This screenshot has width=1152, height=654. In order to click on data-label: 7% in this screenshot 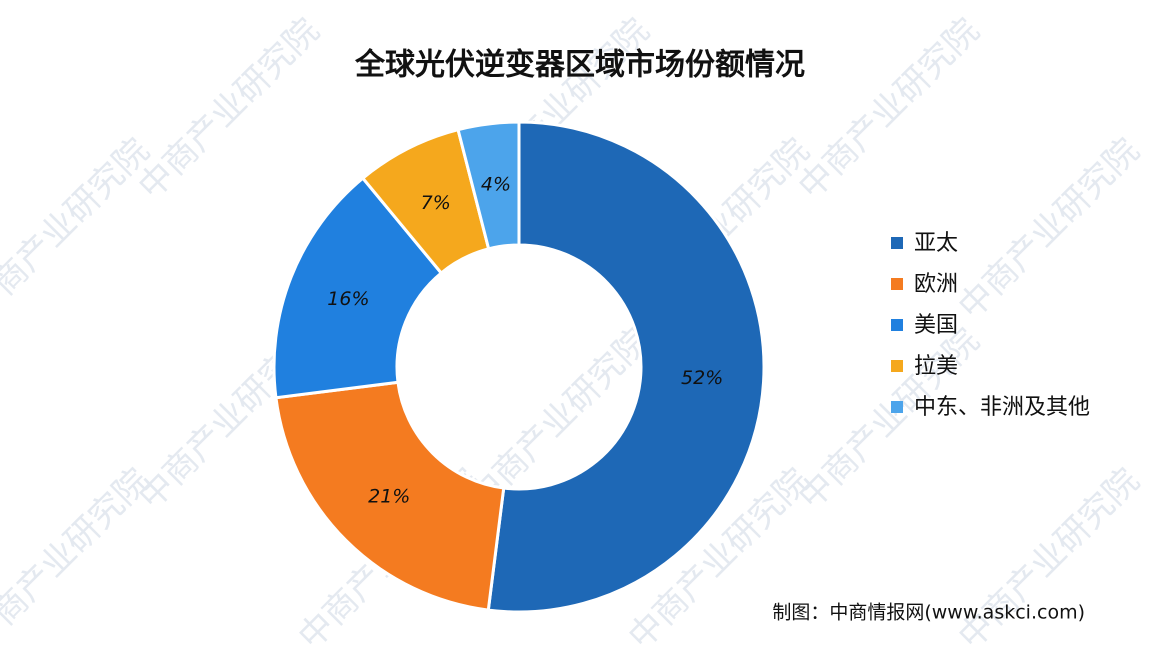, I will do `click(436, 203)`.